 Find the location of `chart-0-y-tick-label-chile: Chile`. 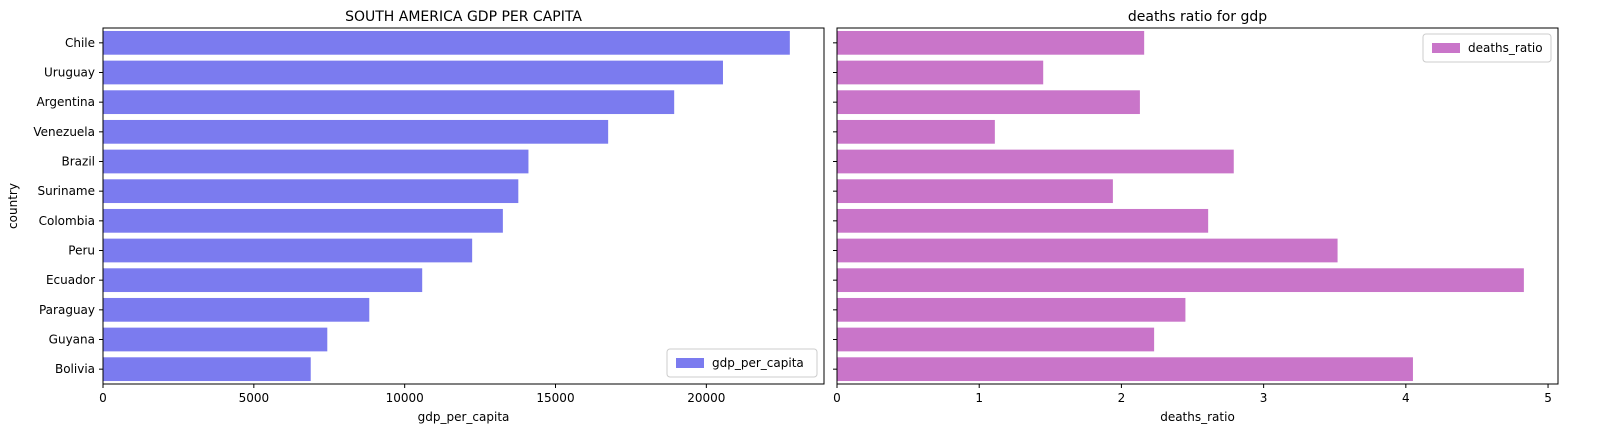

chart-0-y-tick-label-chile: Chile is located at coordinates (80, 43).